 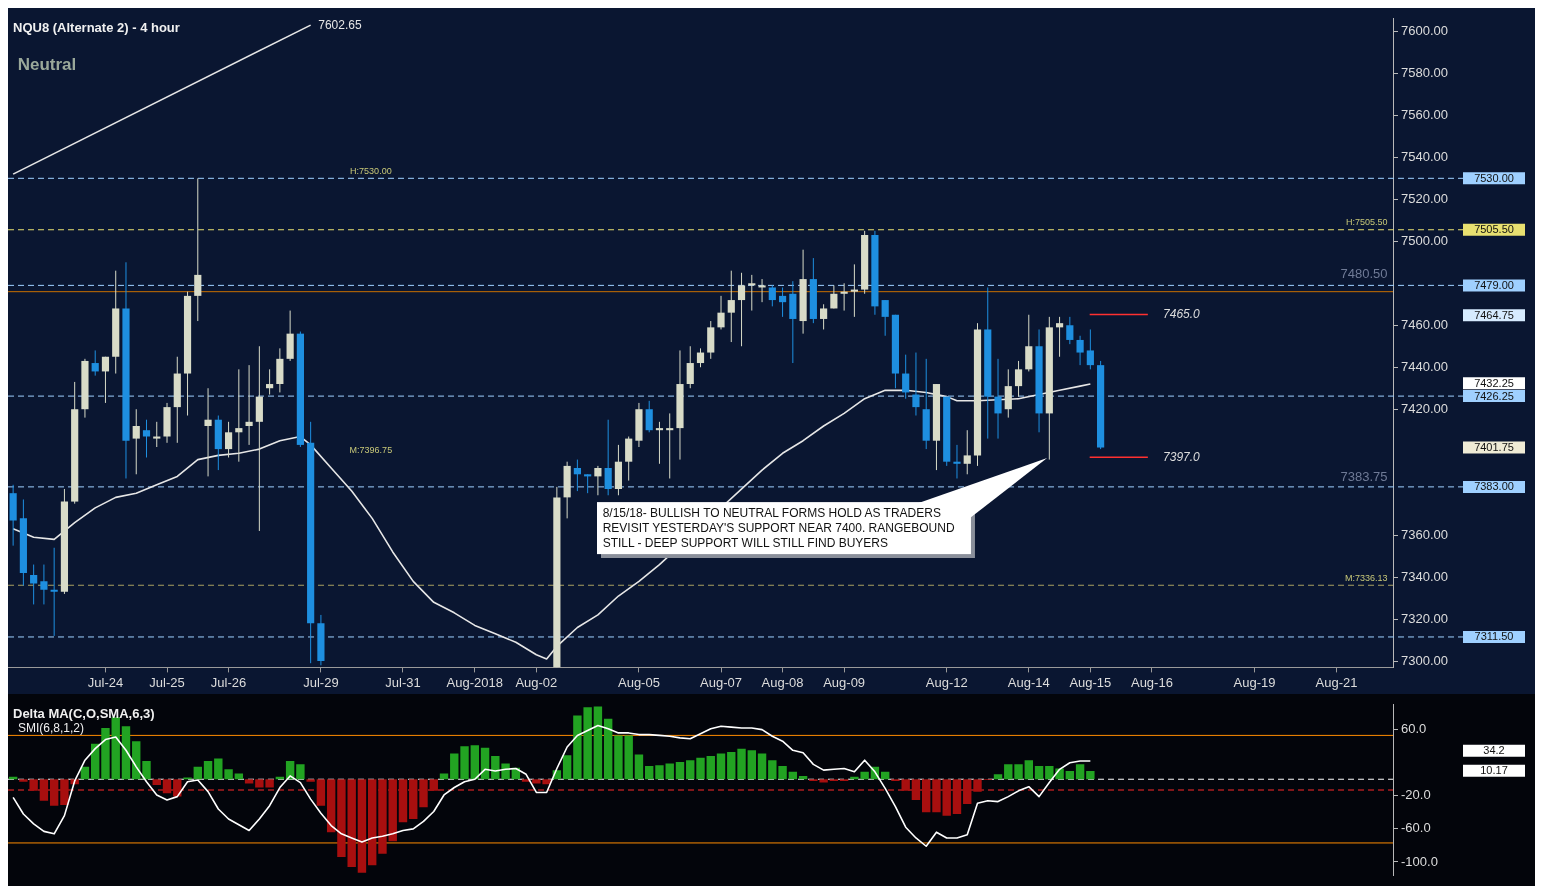 I want to click on ref-line-label: 7505.50, so click(x=1494, y=229).